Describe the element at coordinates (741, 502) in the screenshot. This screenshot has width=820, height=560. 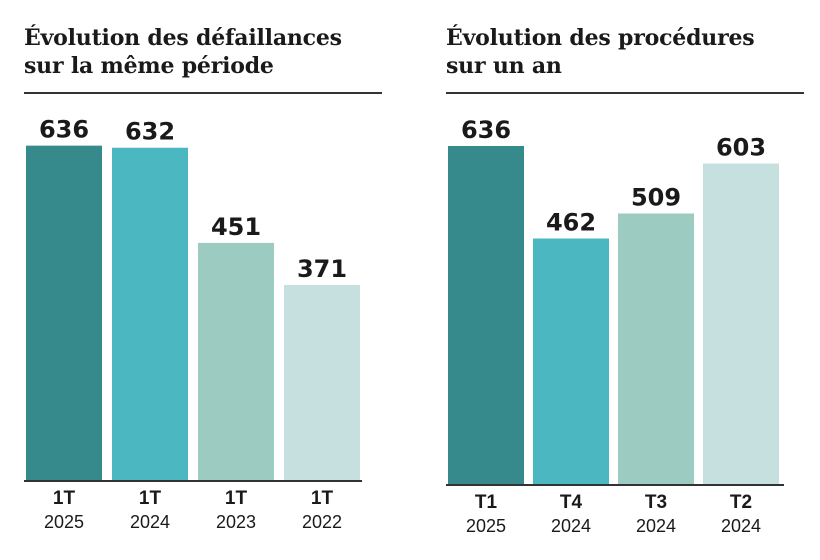
I see `x-tick-label: T2` at that location.